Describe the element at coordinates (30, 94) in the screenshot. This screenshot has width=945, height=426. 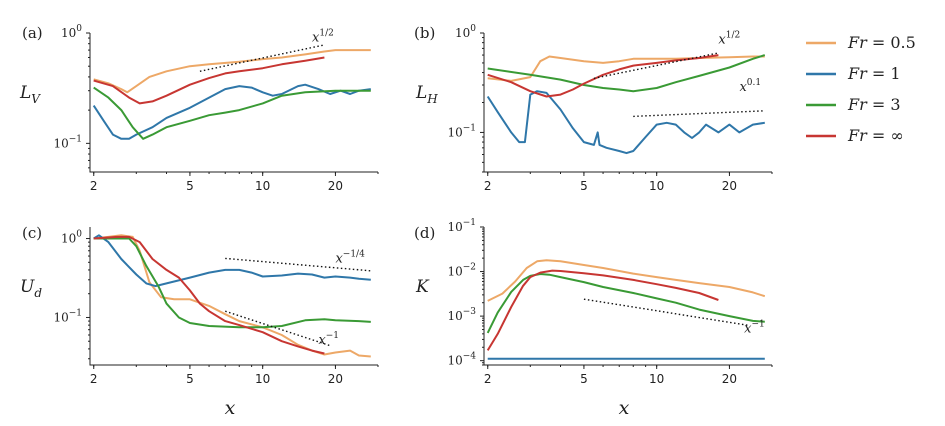
I see `y-axis-label: LV` at that location.